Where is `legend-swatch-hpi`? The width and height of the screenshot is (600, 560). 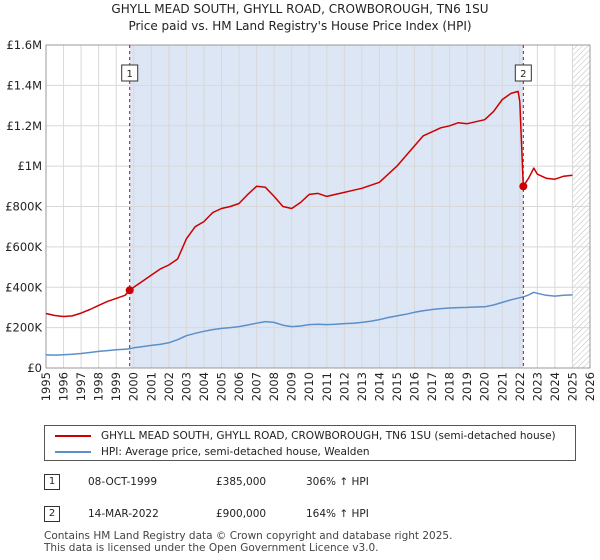 legend-swatch-hpi is located at coordinates (73, 452).